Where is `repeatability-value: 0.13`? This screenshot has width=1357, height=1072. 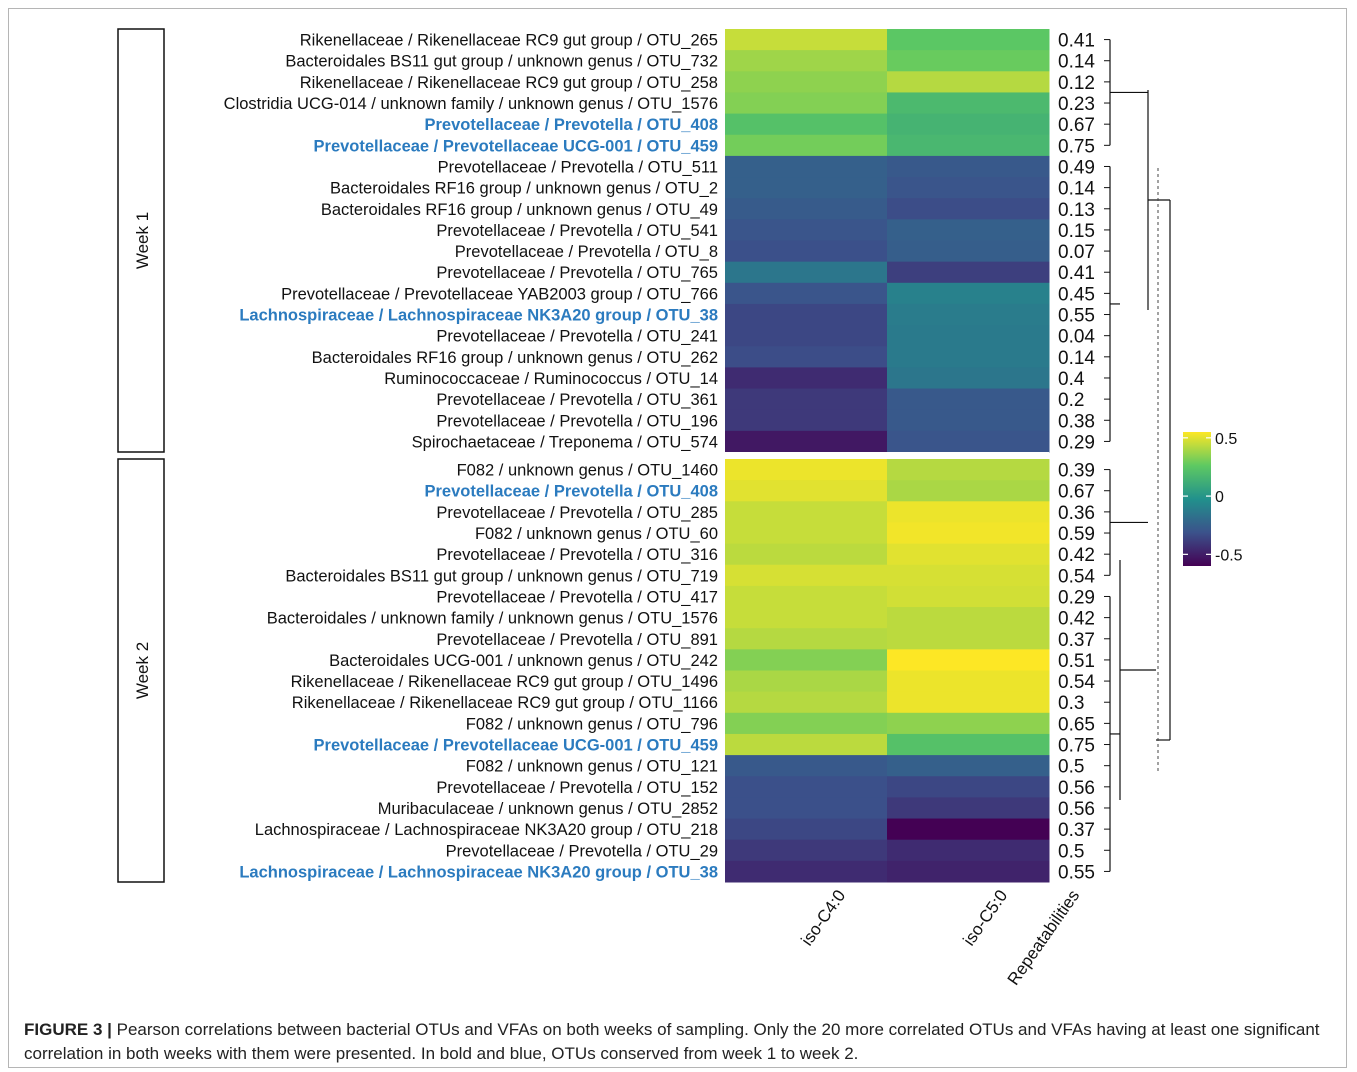 repeatability-value: 0.13 is located at coordinates (1076, 210).